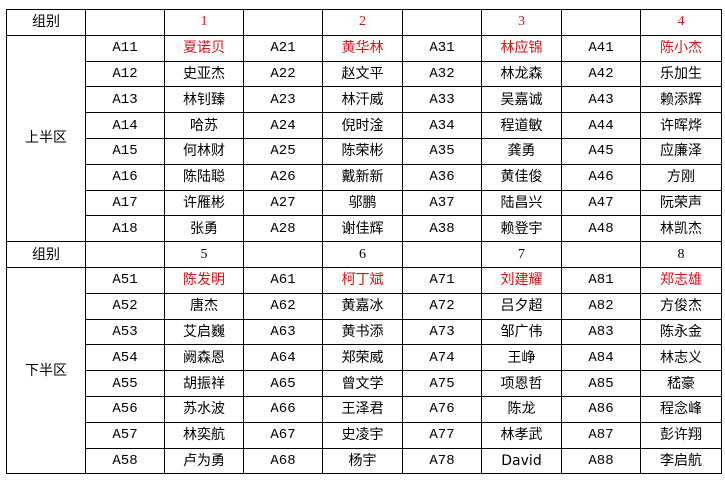 This screenshot has width=725, height=480. I want to click on group-number: 6, so click(362, 254).